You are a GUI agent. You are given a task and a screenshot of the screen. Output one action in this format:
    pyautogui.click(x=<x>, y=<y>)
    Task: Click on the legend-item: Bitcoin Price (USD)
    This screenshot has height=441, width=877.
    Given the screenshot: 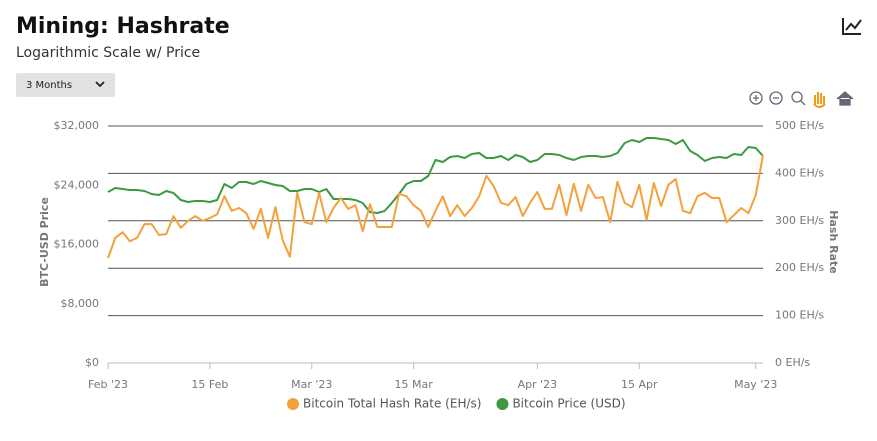 What is the action you would take?
    pyautogui.click(x=561, y=404)
    